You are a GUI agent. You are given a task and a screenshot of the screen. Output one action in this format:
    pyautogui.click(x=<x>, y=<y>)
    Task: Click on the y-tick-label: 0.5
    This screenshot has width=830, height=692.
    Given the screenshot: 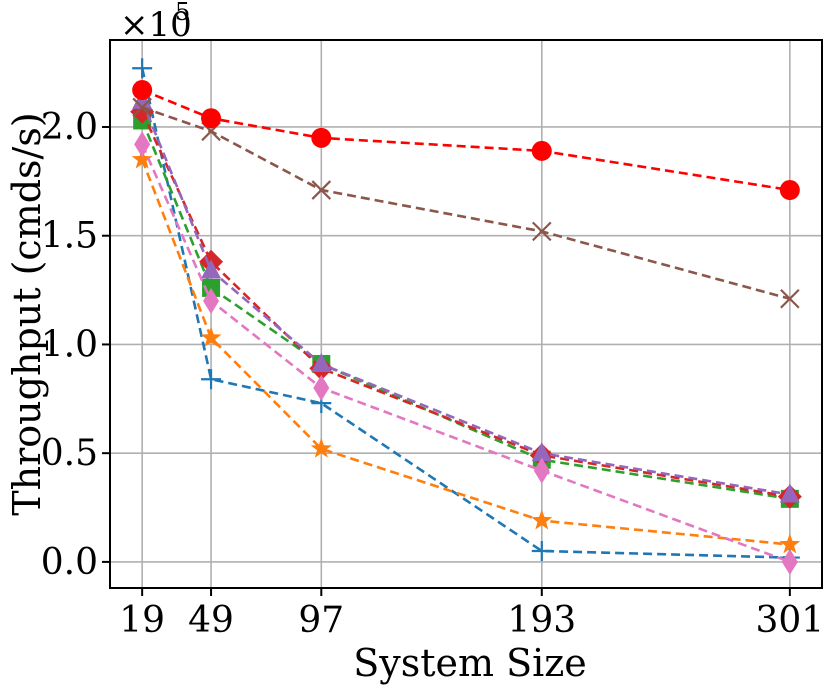 What is the action you would take?
    pyautogui.click(x=69, y=453)
    